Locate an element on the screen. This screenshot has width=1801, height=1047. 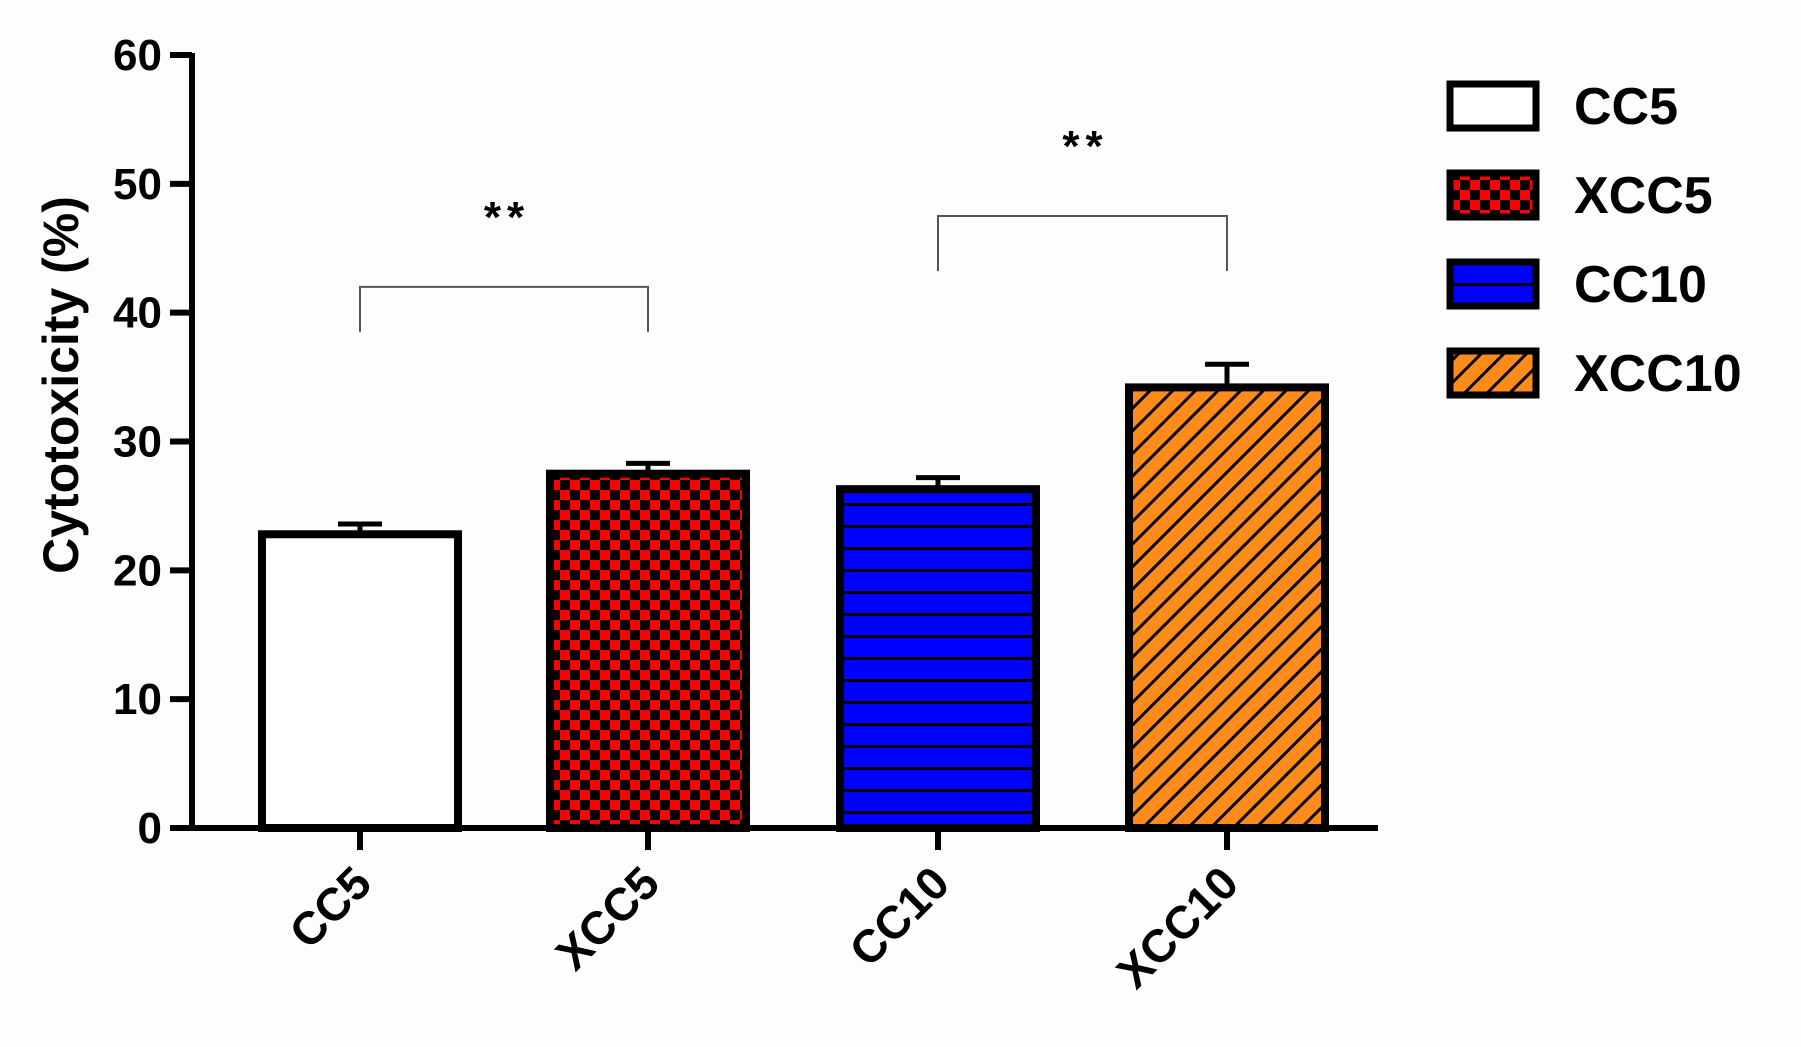
bar-xcc5 is located at coordinates (648, 650).